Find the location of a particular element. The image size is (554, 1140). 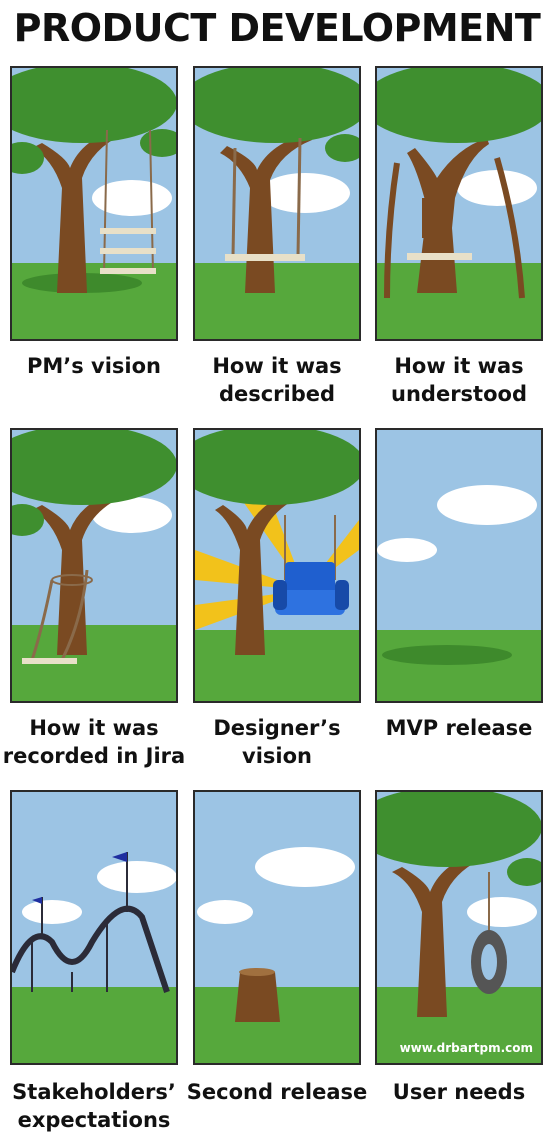

panel-pm-vision is located at coordinates (94, 203).